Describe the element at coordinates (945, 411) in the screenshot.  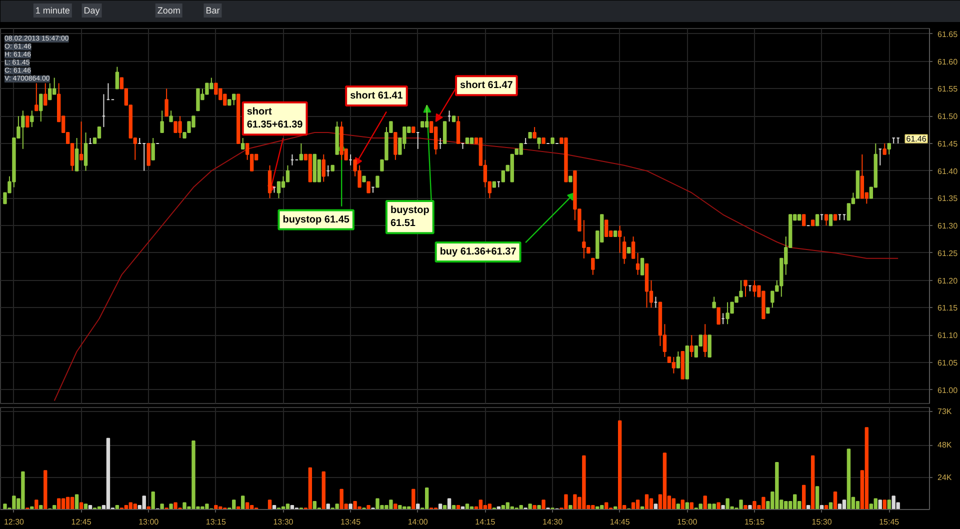
I see `y-tick-label: 73K` at that location.